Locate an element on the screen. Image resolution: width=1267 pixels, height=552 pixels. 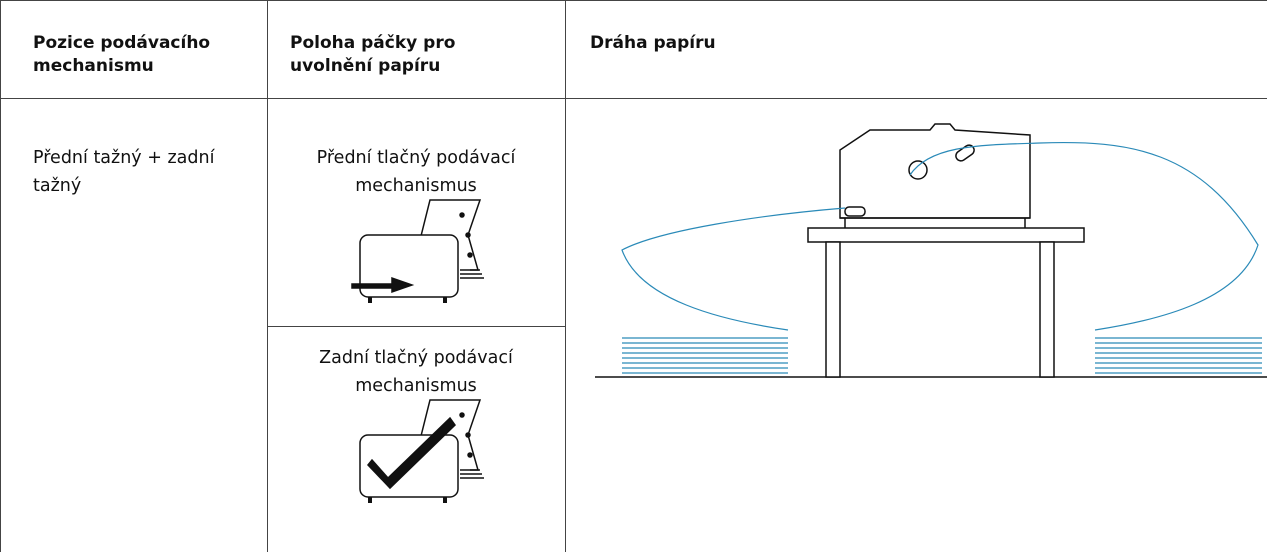
cell: Zadní tlačný podávací mechanismus is located at coordinates (416, 372).